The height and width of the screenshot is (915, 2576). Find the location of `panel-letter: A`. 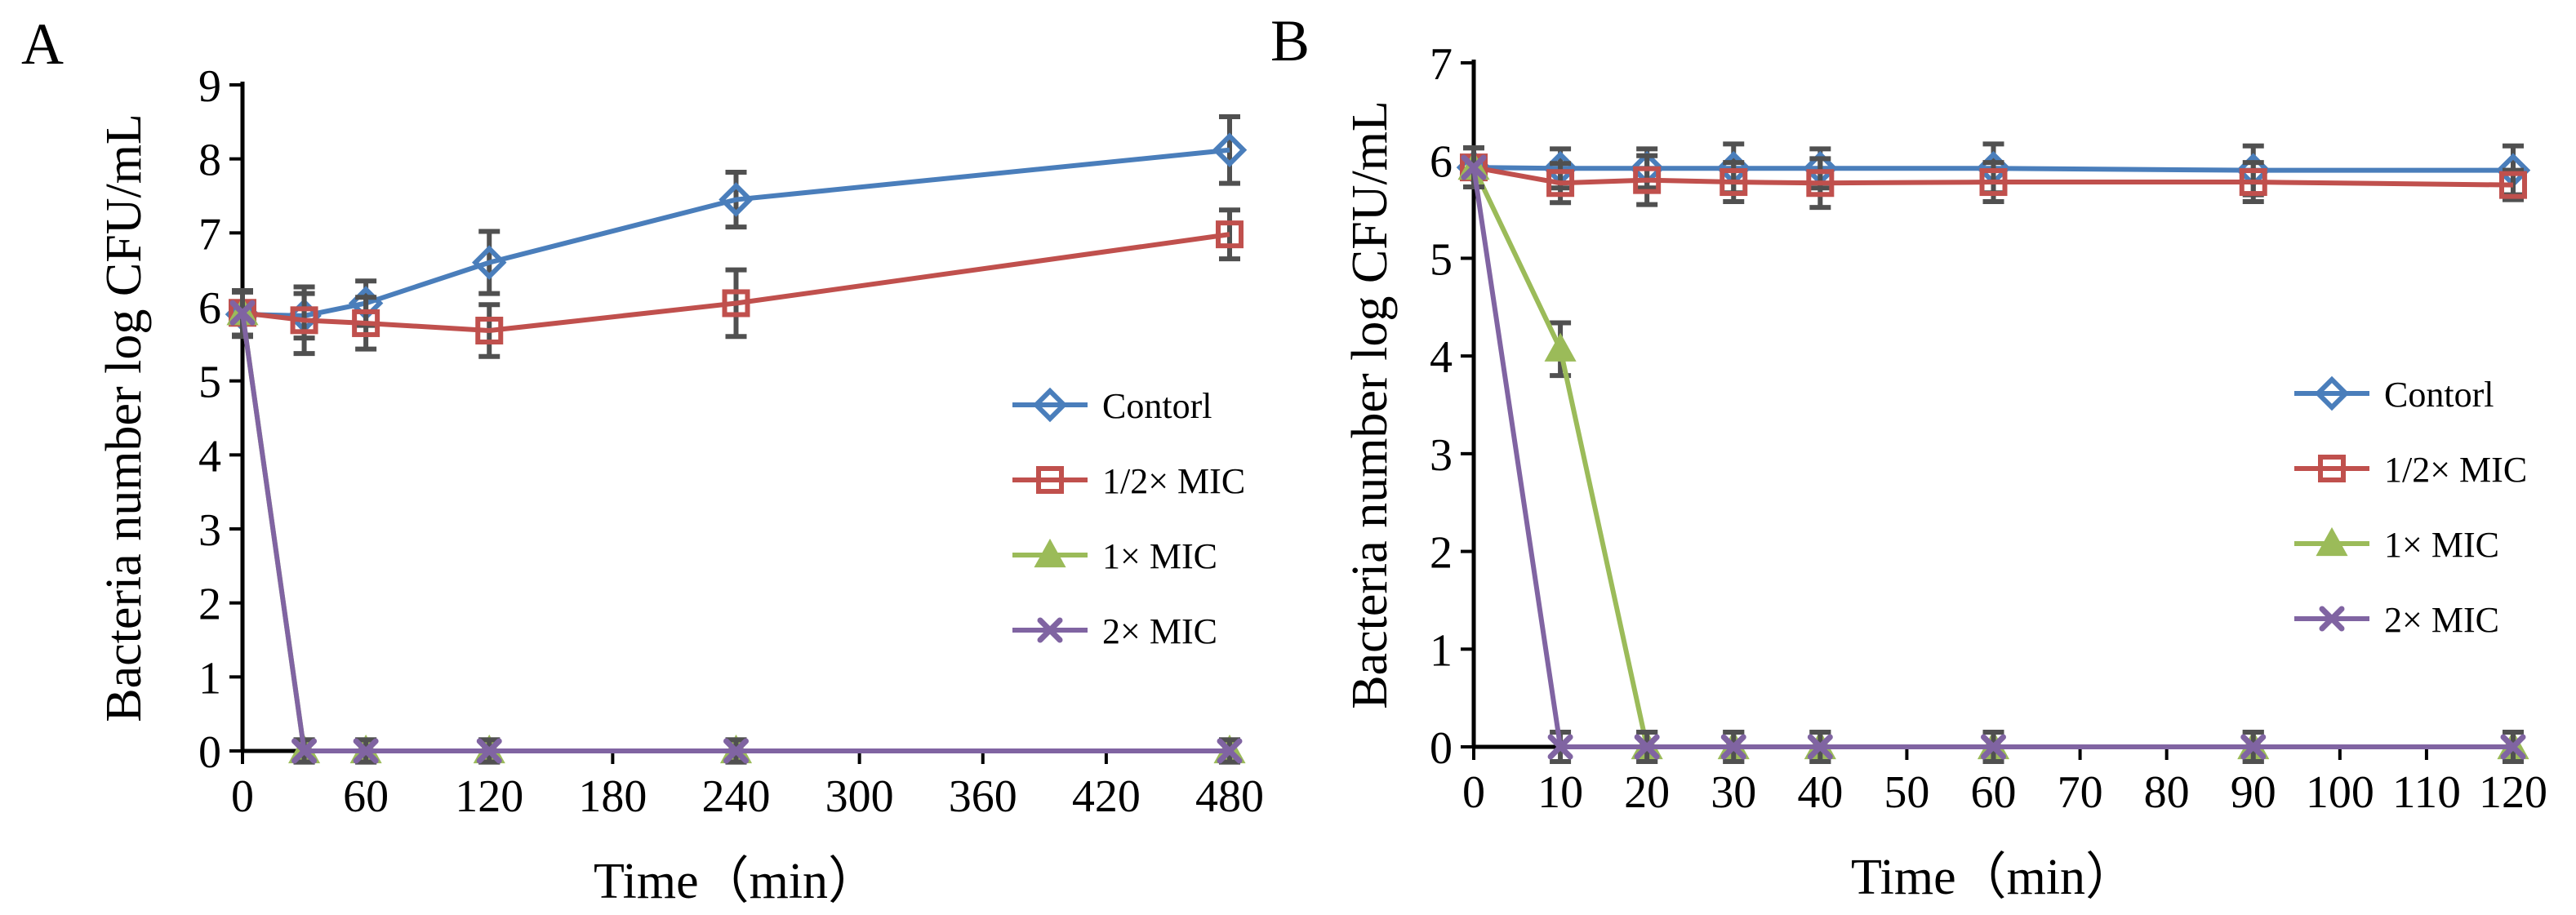

panel-letter: A is located at coordinates (42, 44).